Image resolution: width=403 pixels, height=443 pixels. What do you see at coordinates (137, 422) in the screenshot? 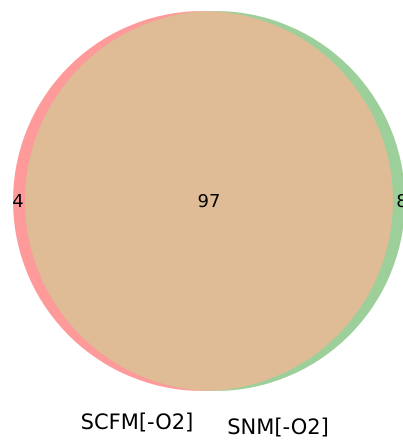
I see `set-a-name: SCFM[-O2]` at bounding box center [137, 422].